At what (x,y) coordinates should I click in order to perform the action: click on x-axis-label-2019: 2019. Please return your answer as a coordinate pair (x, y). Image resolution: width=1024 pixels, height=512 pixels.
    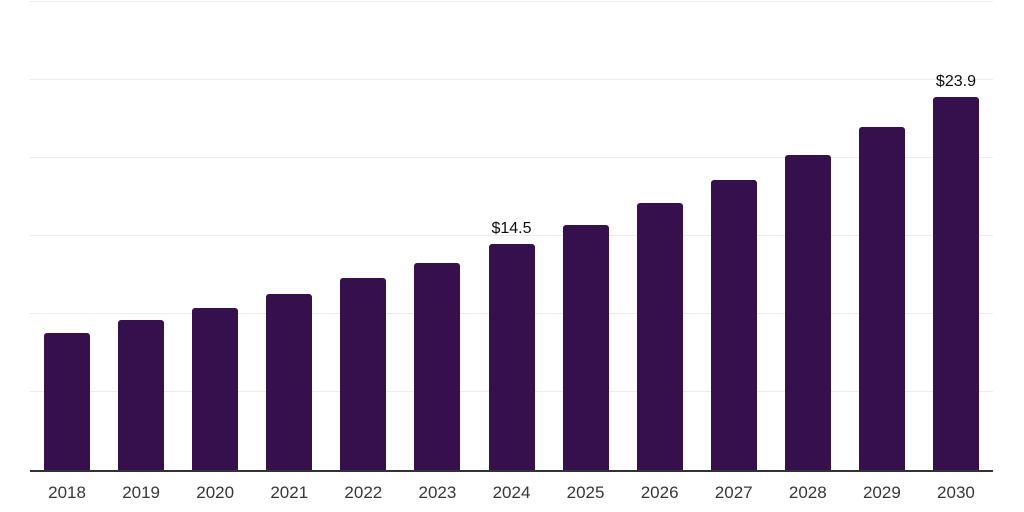
    Looking at the image, I should click on (141, 492).